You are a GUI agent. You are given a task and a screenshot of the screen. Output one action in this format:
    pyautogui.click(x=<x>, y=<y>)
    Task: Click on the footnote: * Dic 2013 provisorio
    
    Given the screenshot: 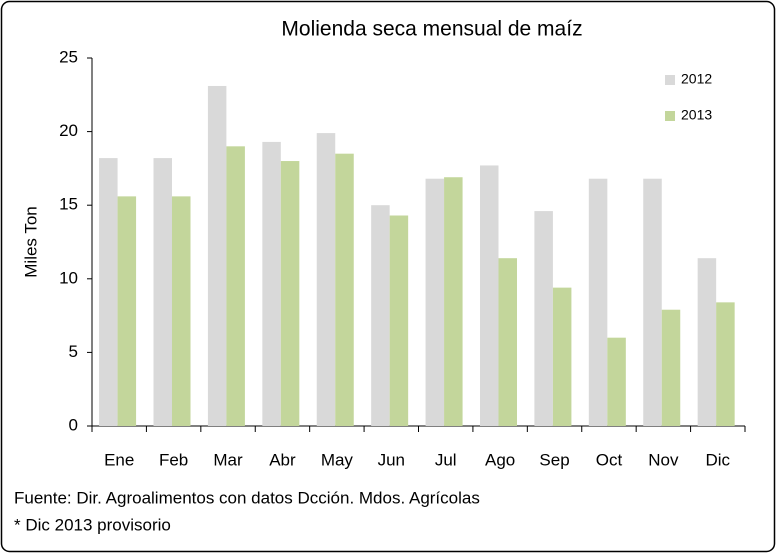 What is the action you would take?
    pyautogui.click(x=92, y=524)
    